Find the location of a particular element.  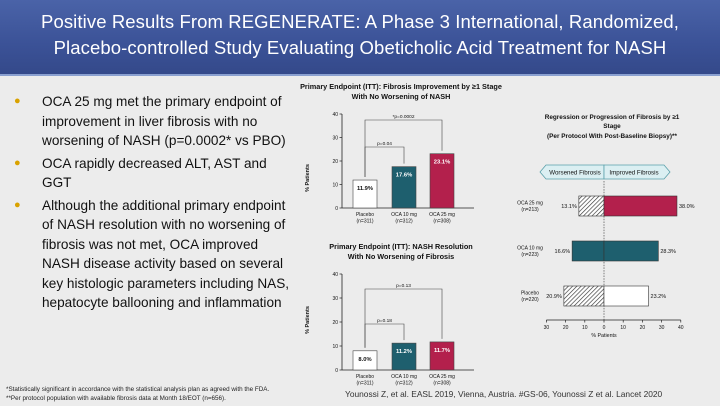

chart-title-line-1: Primary Endpoint (ITT): NASH Resolution is located at coordinates (401, 246).